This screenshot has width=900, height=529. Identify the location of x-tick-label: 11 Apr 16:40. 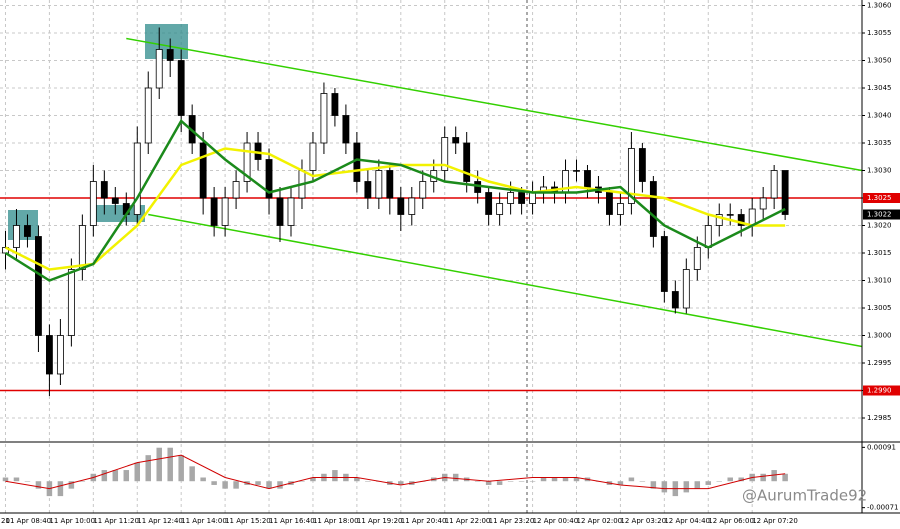
(292, 521).